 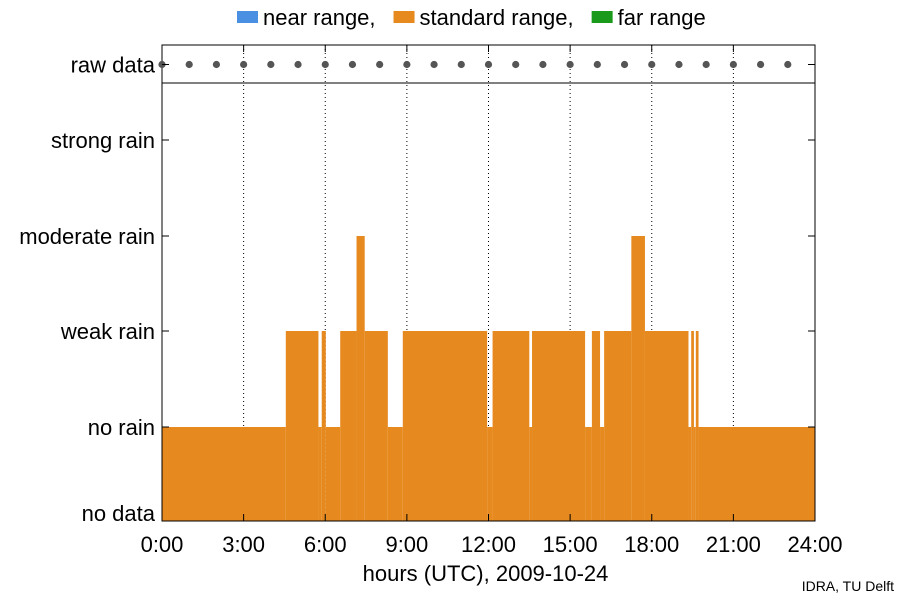 I want to click on y-category-label: weak rain, so click(x=107, y=331).